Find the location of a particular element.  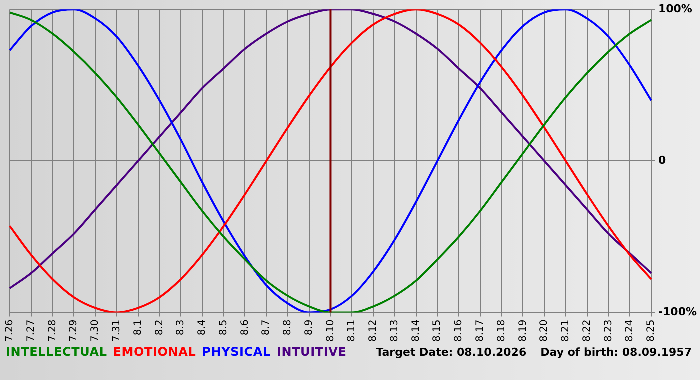

x-tick-label: 8.1 is located at coordinates (138, 328).